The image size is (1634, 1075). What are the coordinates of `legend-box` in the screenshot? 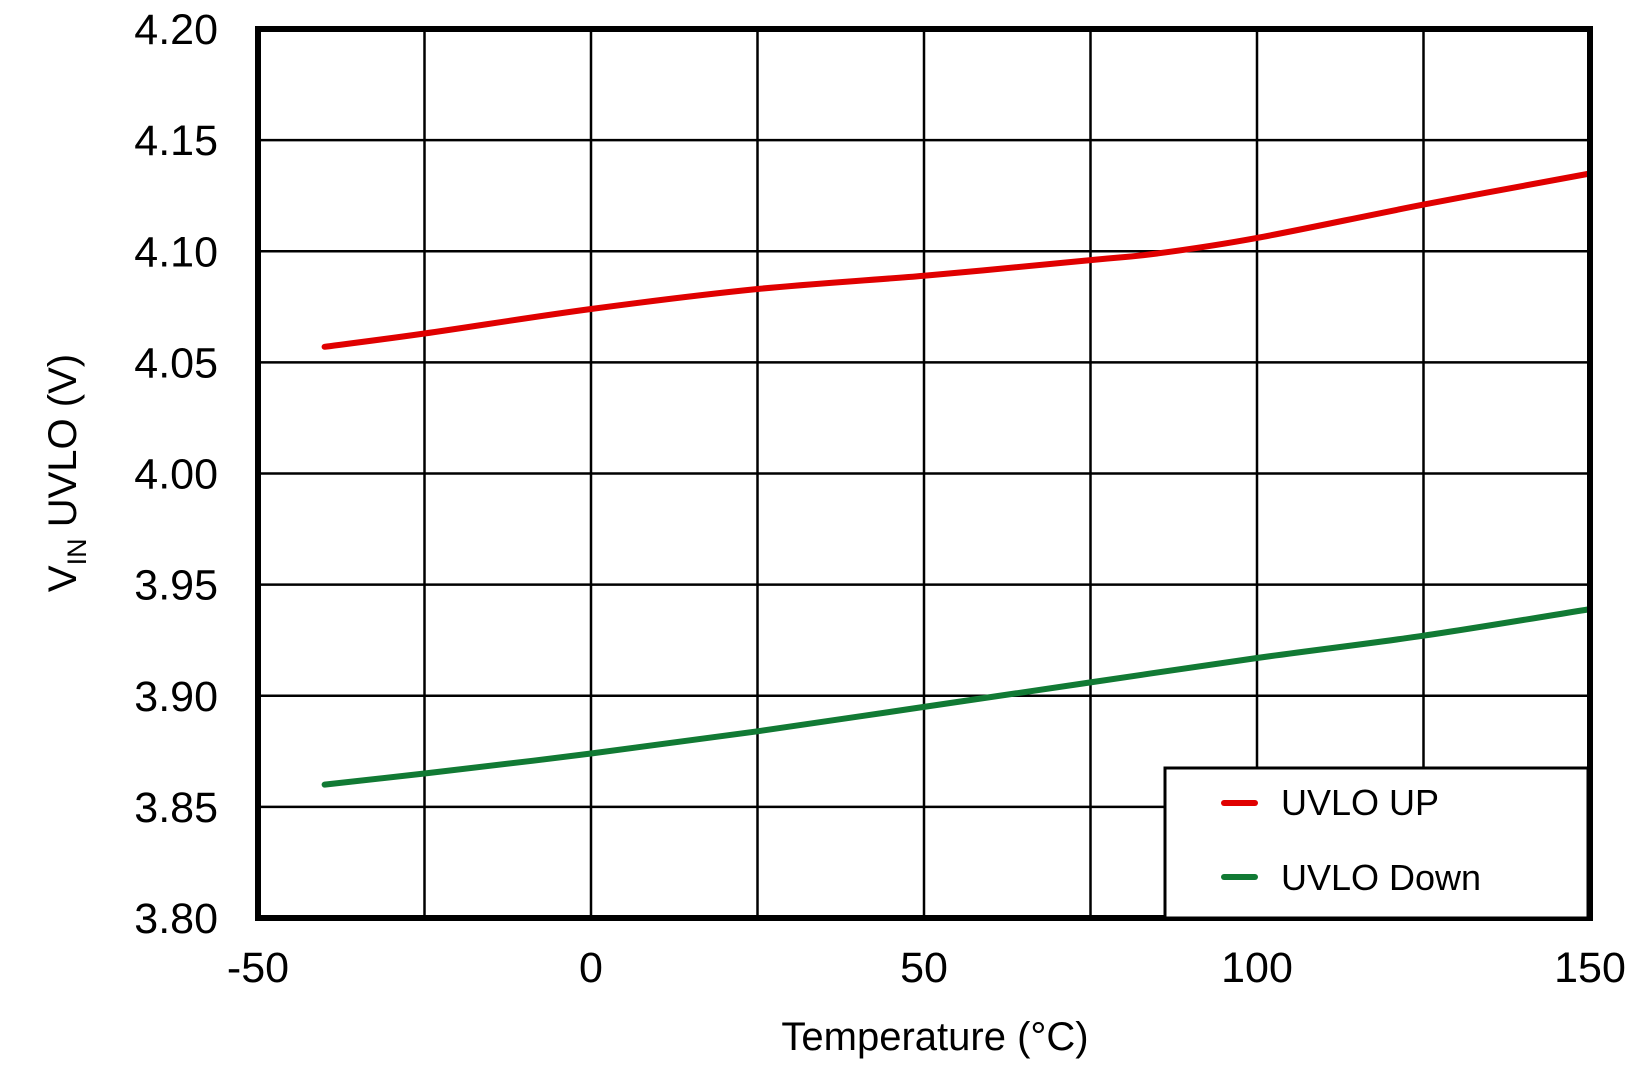 It's located at (1376, 843).